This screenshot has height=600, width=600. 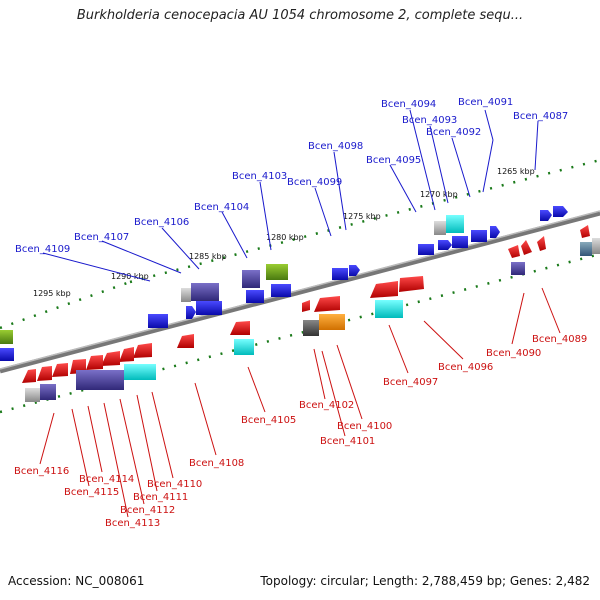 What do you see at coordinates (393, 160) in the screenshot?
I see `gene-label-top: Bcen_4095` at bounding box center [393, 160].